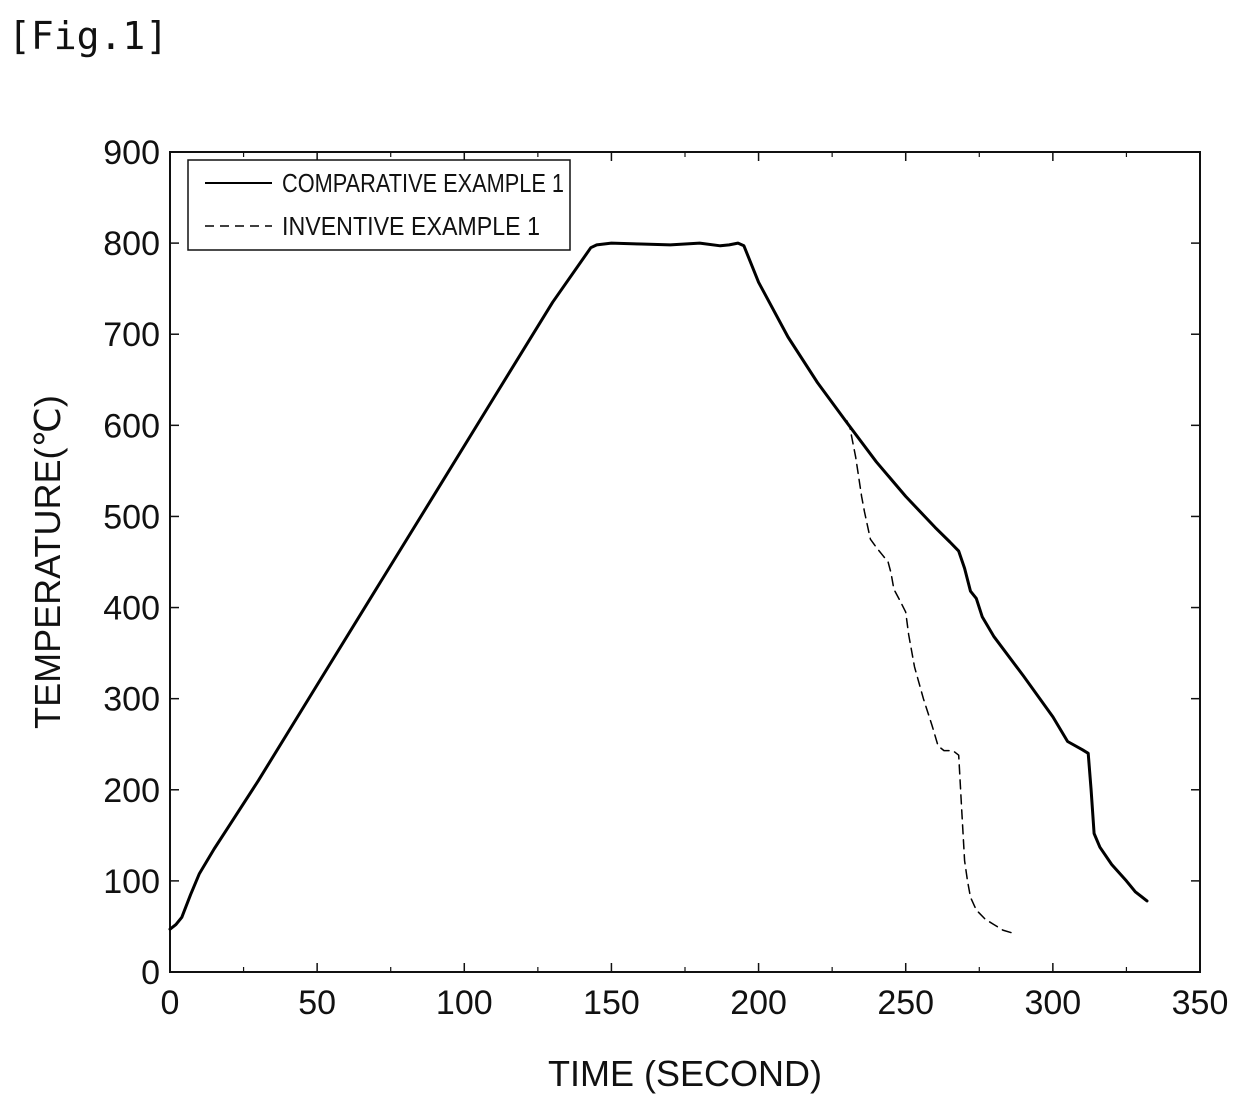  I want to click on x-tick-label: 100, so click(464, 1003).